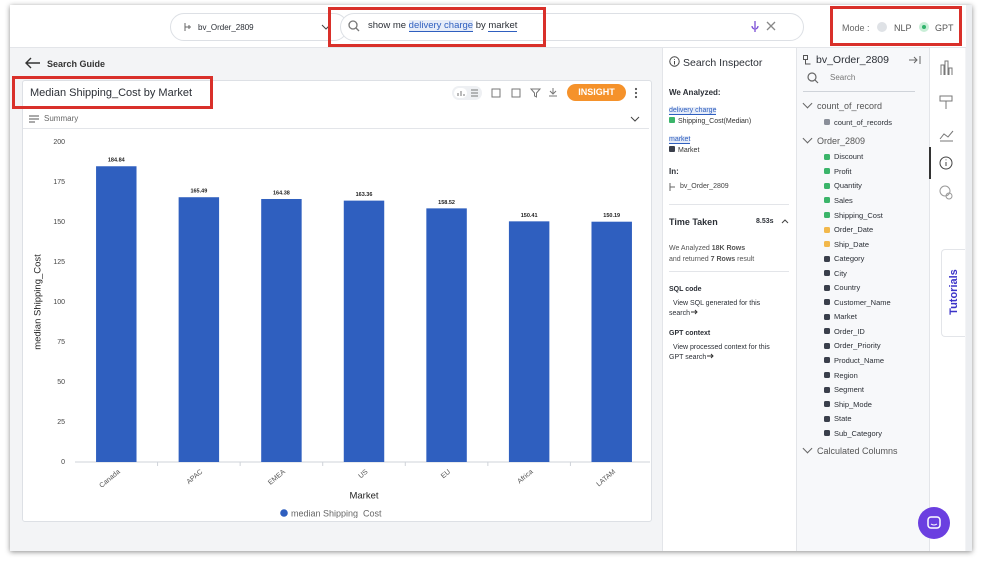  Describe the element at coordinates (611, 216) in the screenshot. I see `data-label: 150.19` at that location.